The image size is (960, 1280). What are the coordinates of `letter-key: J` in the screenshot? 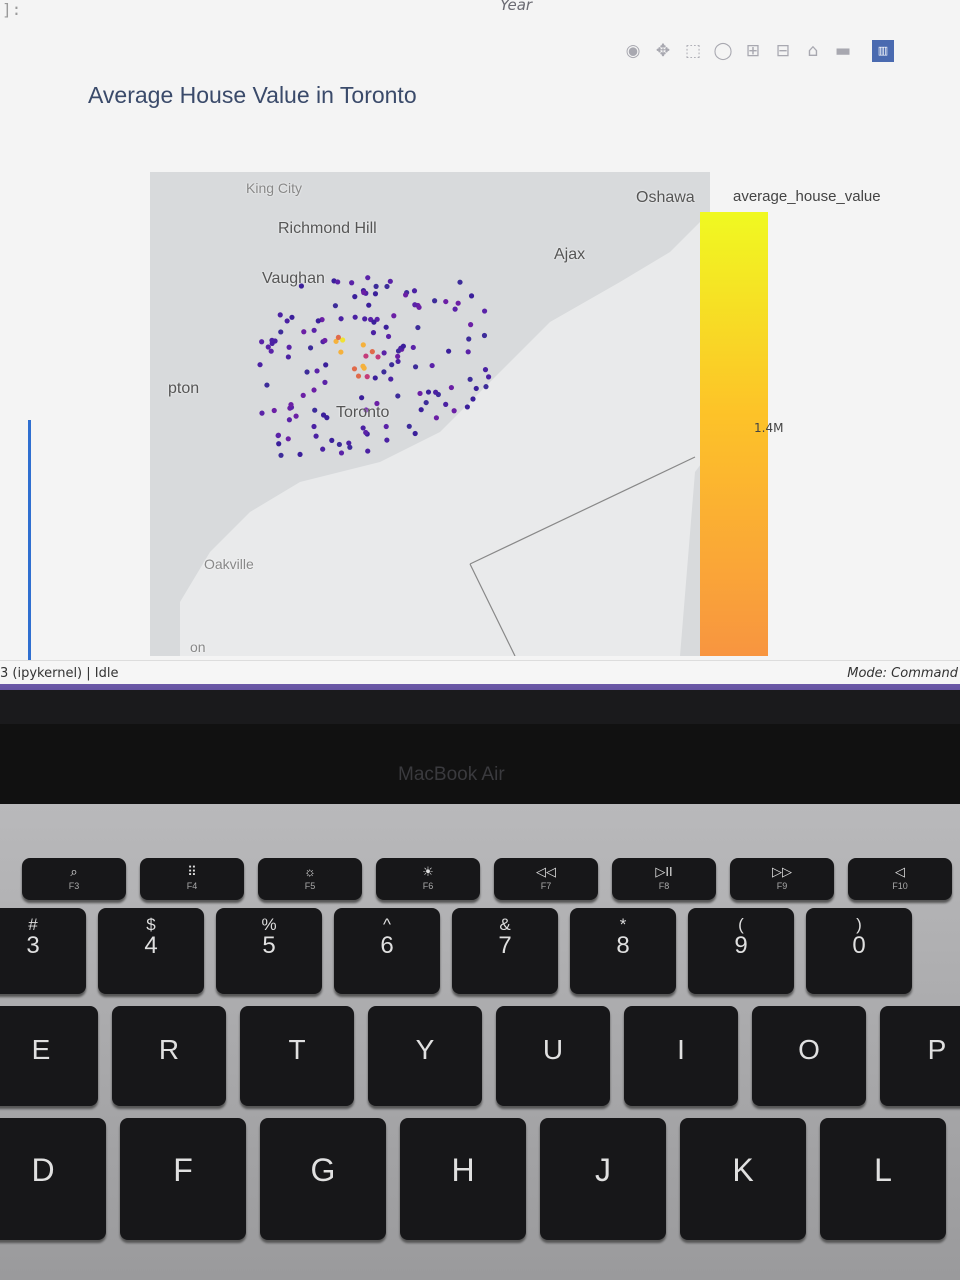 It's located at (603, 1179).